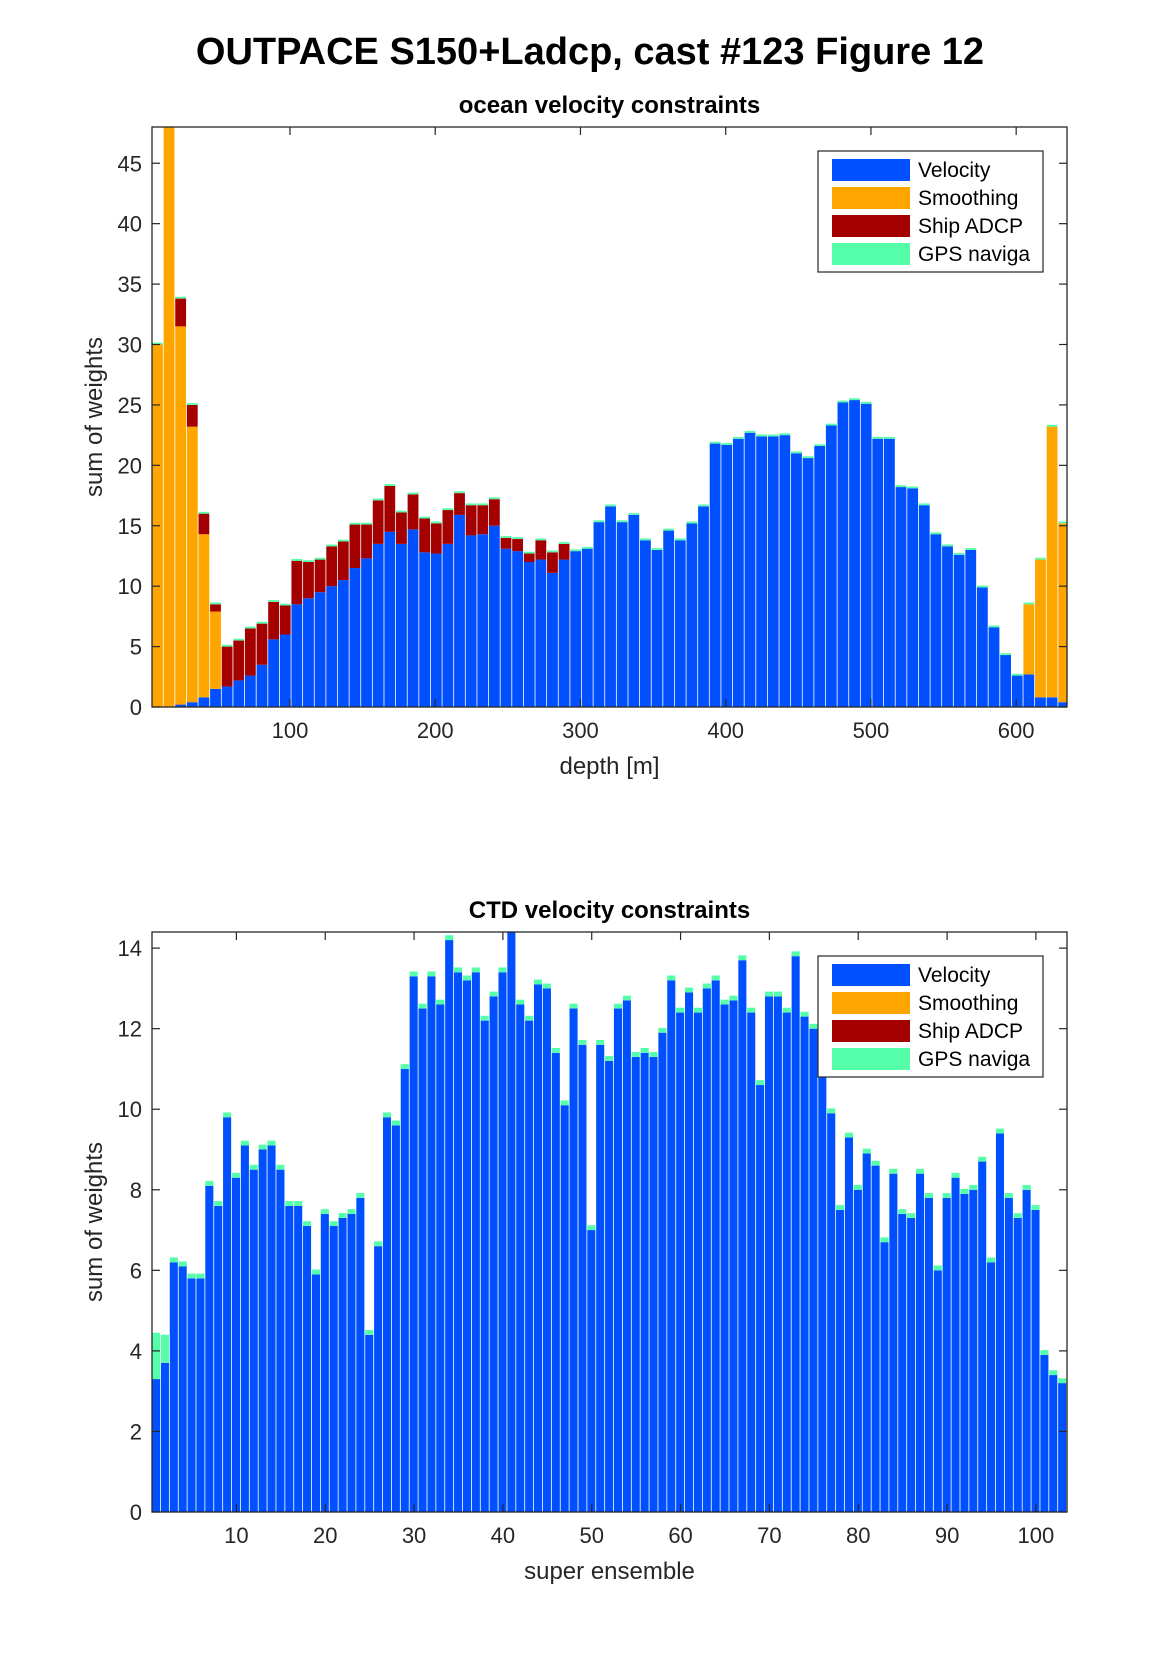 The height and width of the screenshot is (1679, 1165). What do you see at coordinates (930, 211) in the screenshot?
I see `legend: Velocity Smoothing Ship ADCP GPS naviga` at bounding box center [930, 211].